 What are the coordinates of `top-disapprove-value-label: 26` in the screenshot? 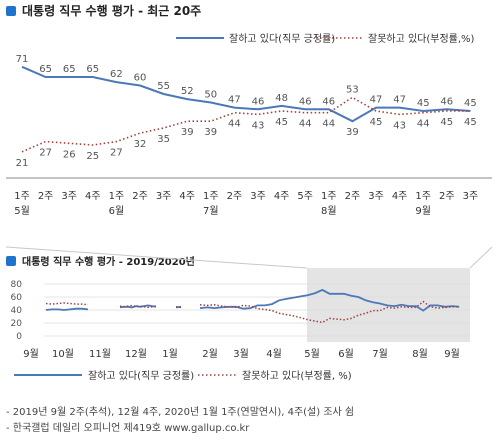 It's located at (69, 154).